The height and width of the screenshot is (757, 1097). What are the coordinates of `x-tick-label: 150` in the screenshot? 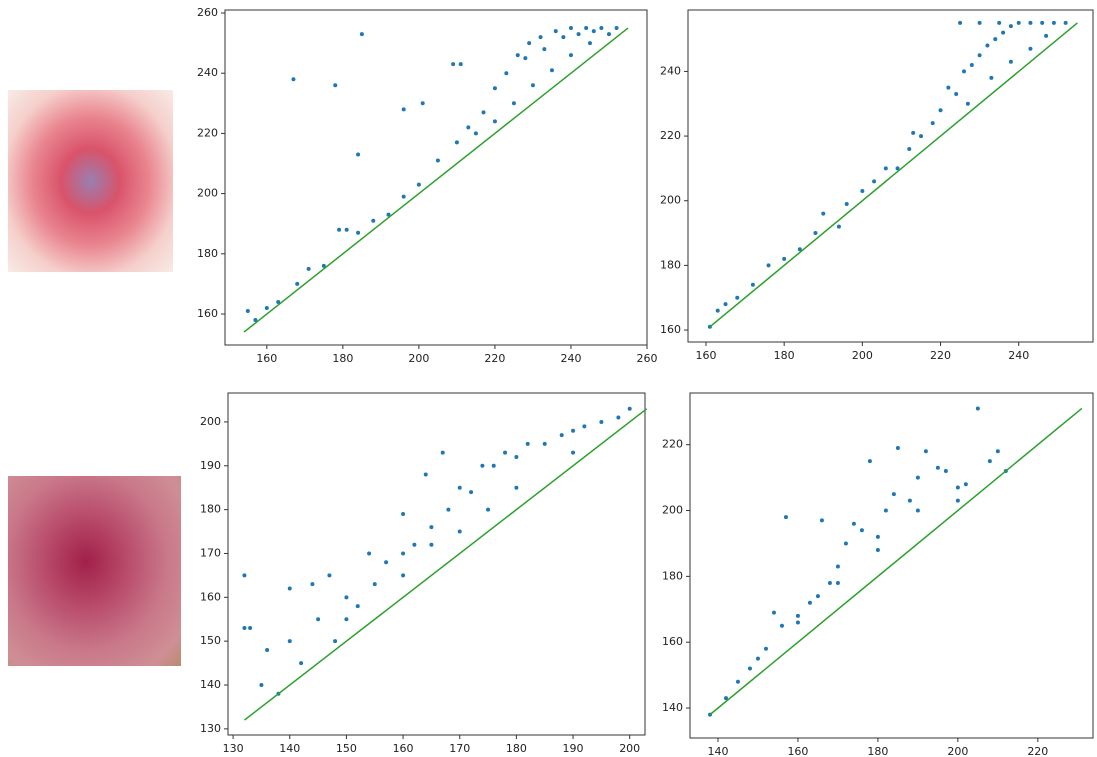 It's located at (346, 748).